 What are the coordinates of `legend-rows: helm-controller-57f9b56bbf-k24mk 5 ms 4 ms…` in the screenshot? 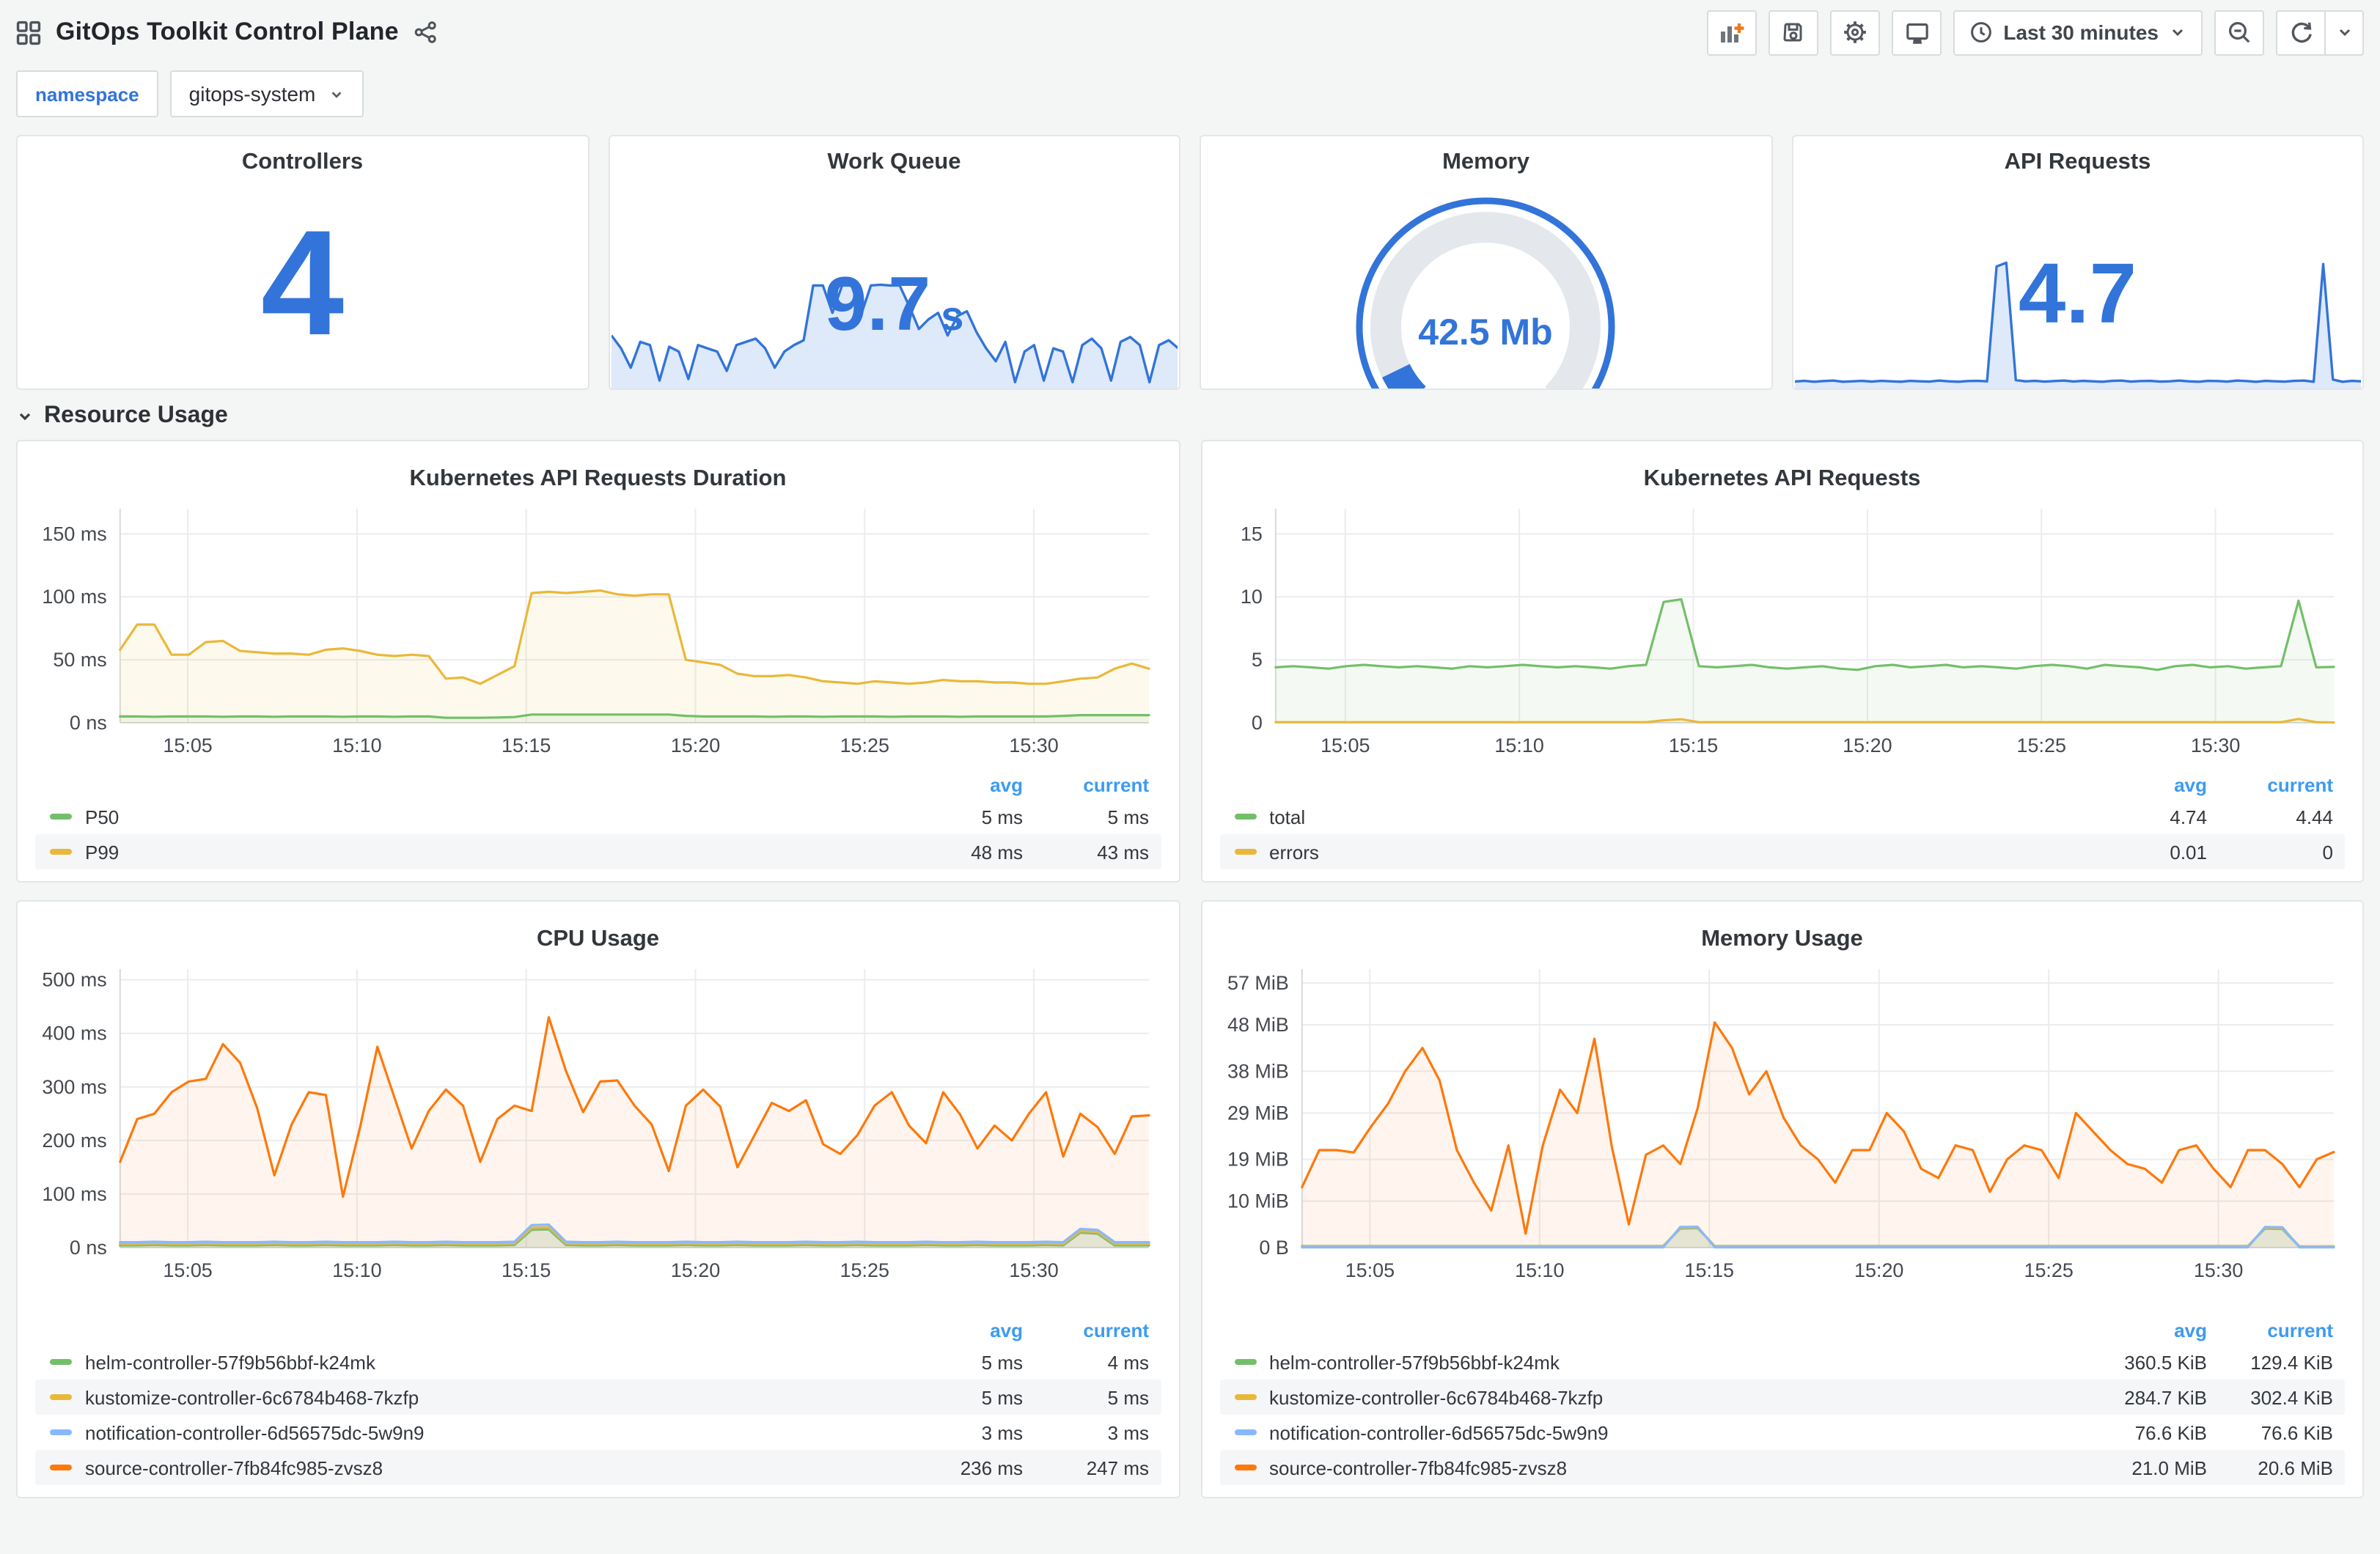 It's located at (598, 1415).